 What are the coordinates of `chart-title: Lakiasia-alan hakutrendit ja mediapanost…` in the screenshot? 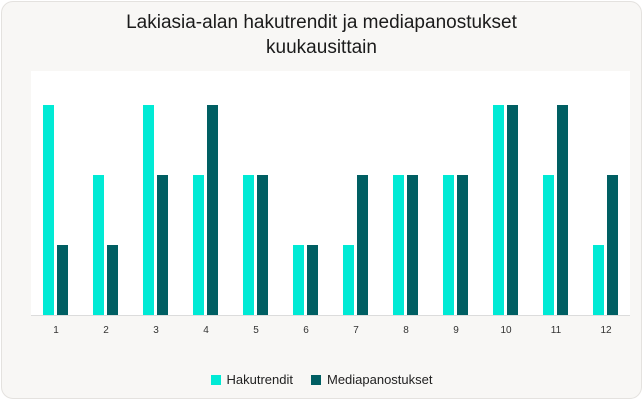 It's located at (321, 35).